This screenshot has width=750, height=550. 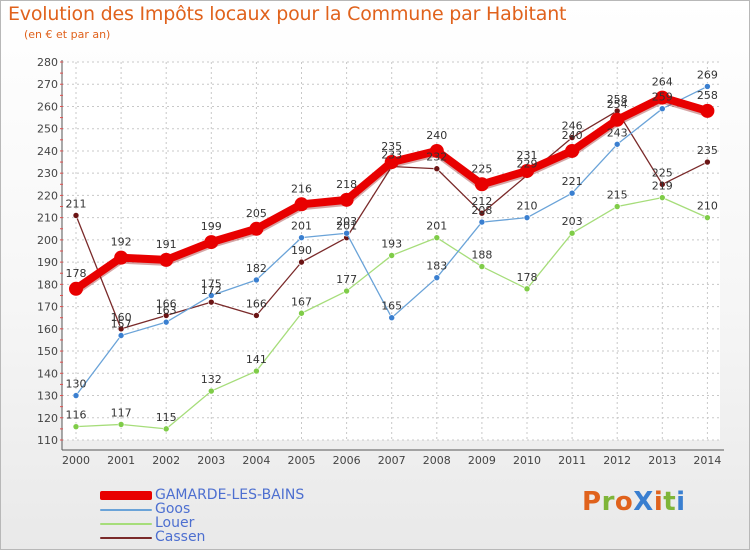 What do you see at coordinates (436, 266) in the screenshot?
I see `data-label: 183` at bounding box center [436, 266].